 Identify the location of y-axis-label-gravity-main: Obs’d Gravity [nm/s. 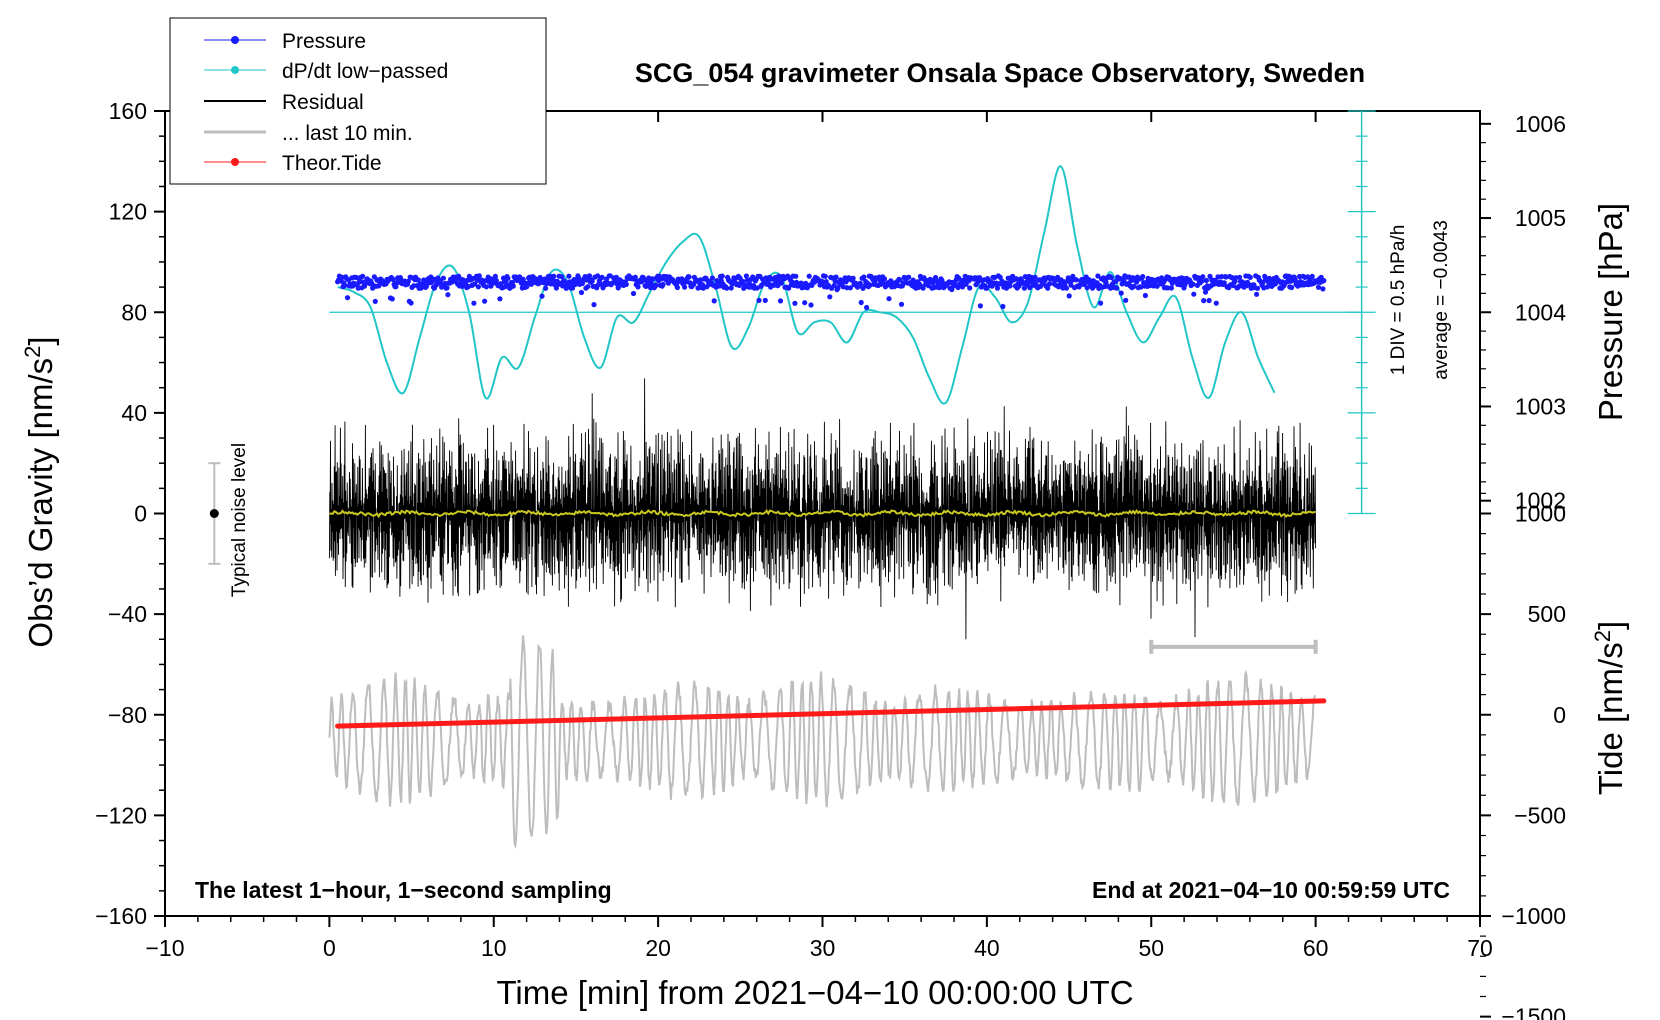
(40, 503).